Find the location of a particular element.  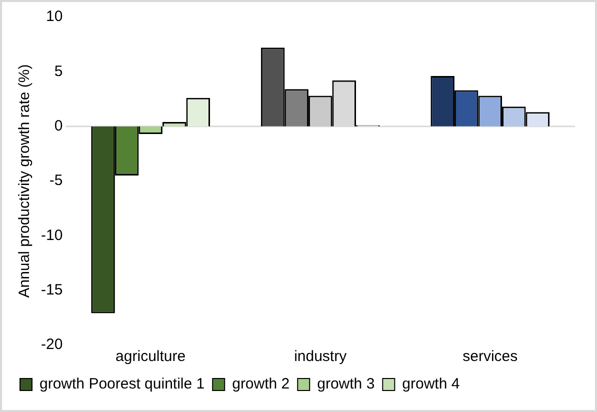

y-tick-label: -5 is located at coordinates (56, 181).